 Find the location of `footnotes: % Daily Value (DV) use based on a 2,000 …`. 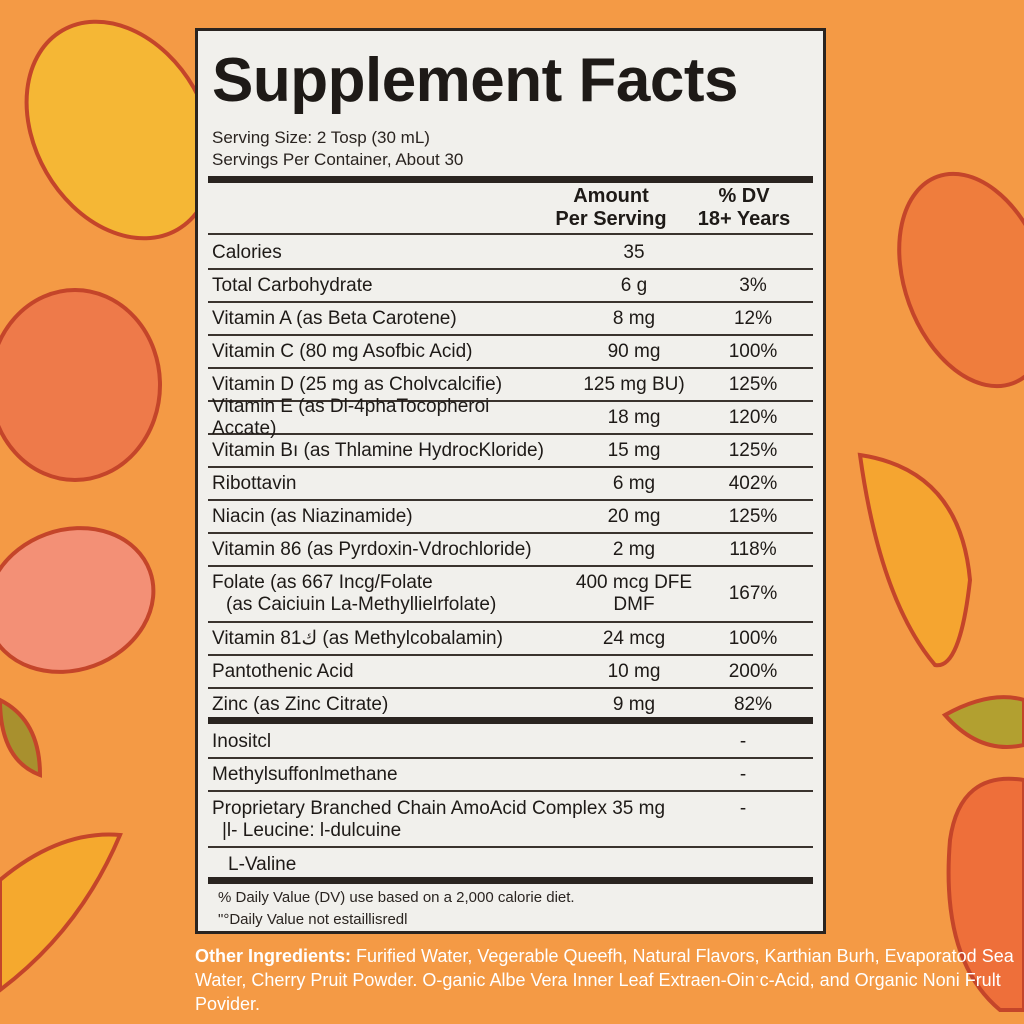

footnotes: % Daily Value (DV) use based on a 2,000 … is located at coordinates (396, 909).